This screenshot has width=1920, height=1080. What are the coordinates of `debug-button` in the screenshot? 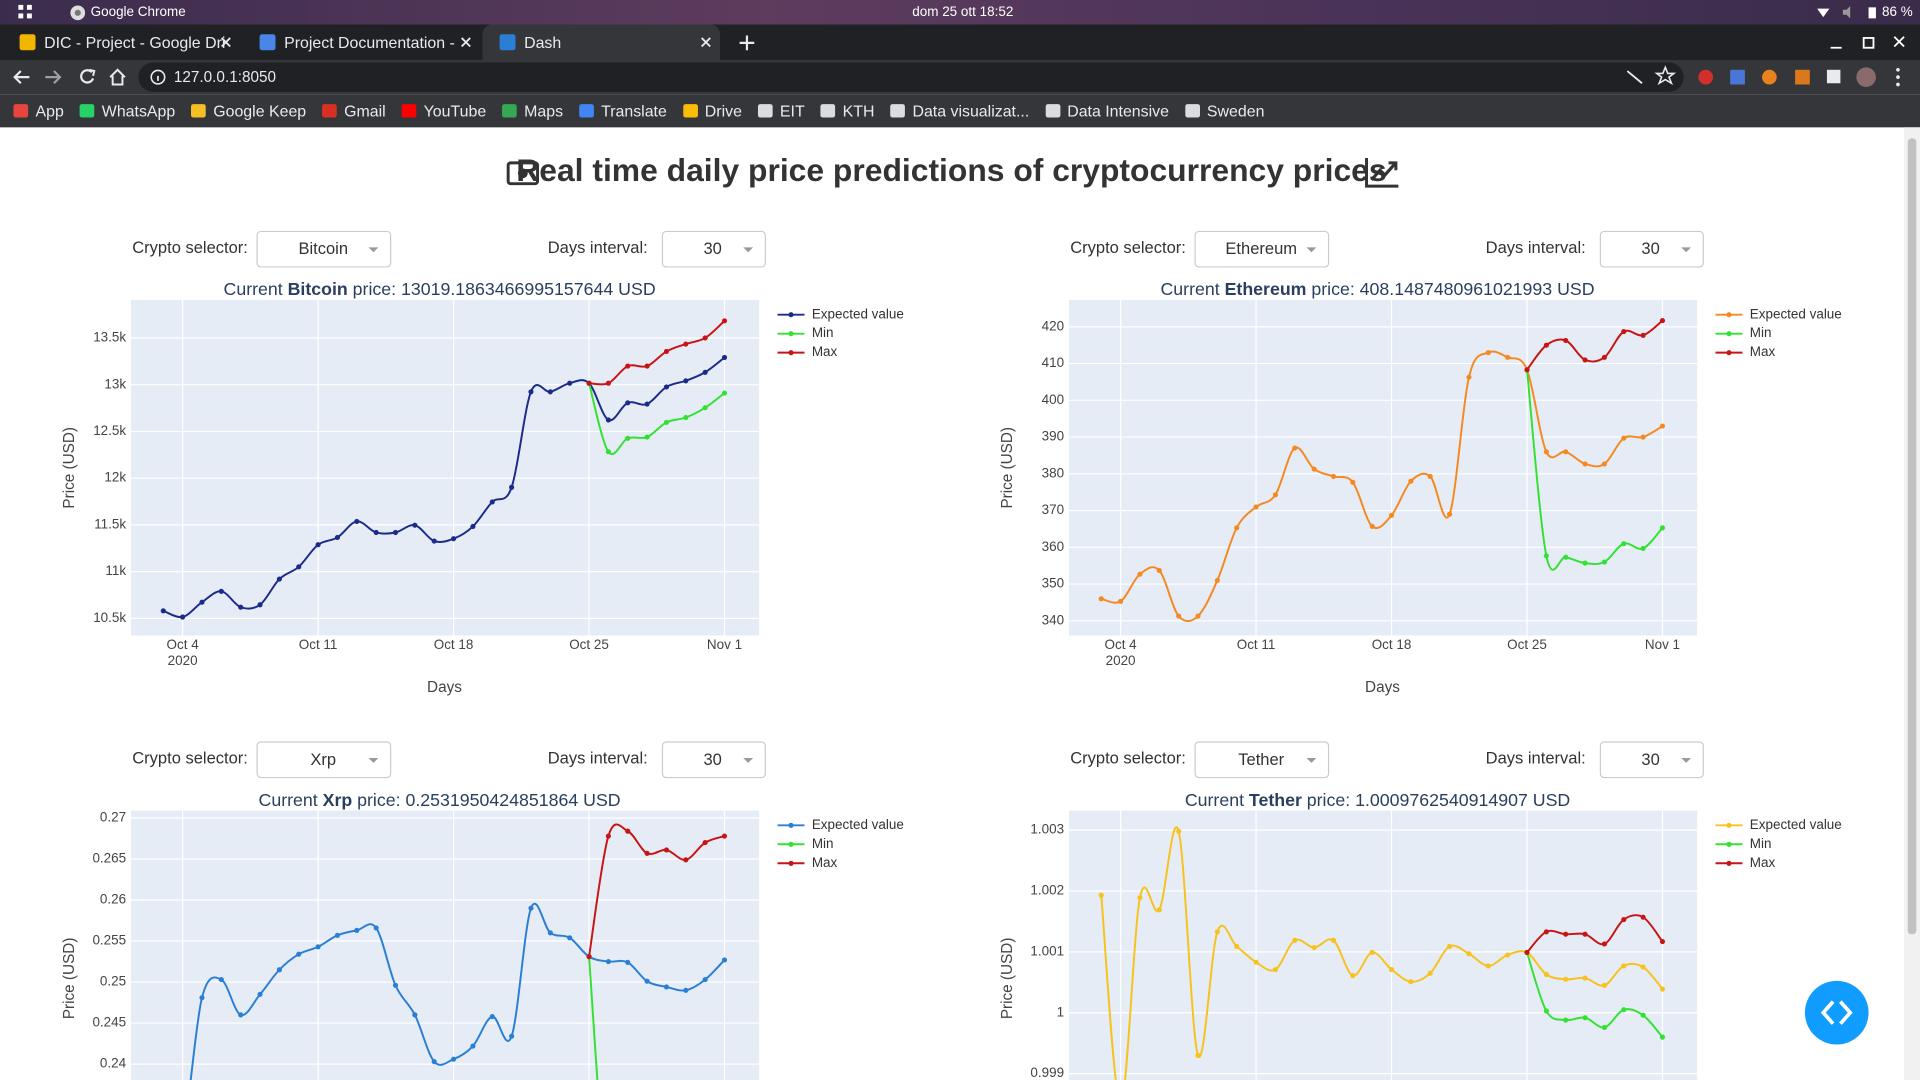 It's located at (1836, 1012).